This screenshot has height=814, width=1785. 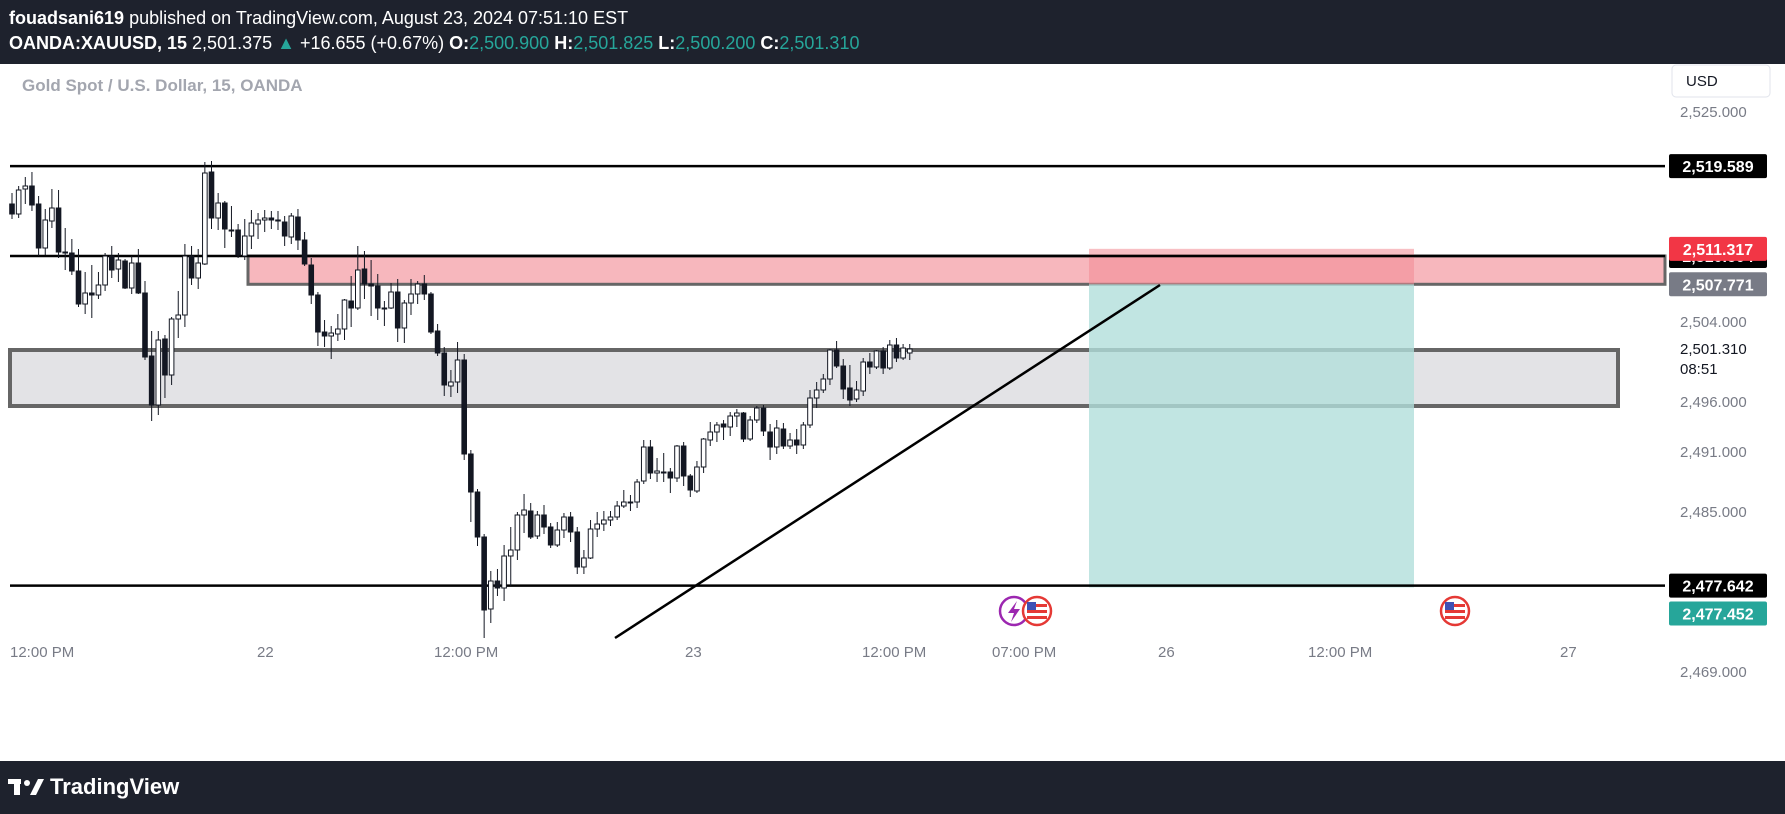 I want to click on logo-text: TradingView, so click(x=115, y=786).